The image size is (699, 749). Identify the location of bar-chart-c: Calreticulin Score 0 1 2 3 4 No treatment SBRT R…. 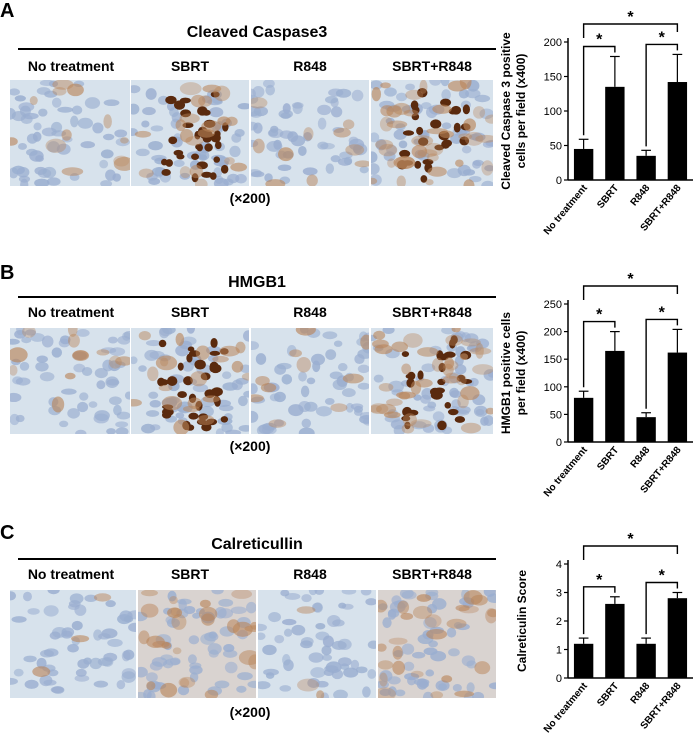
(597, 637).